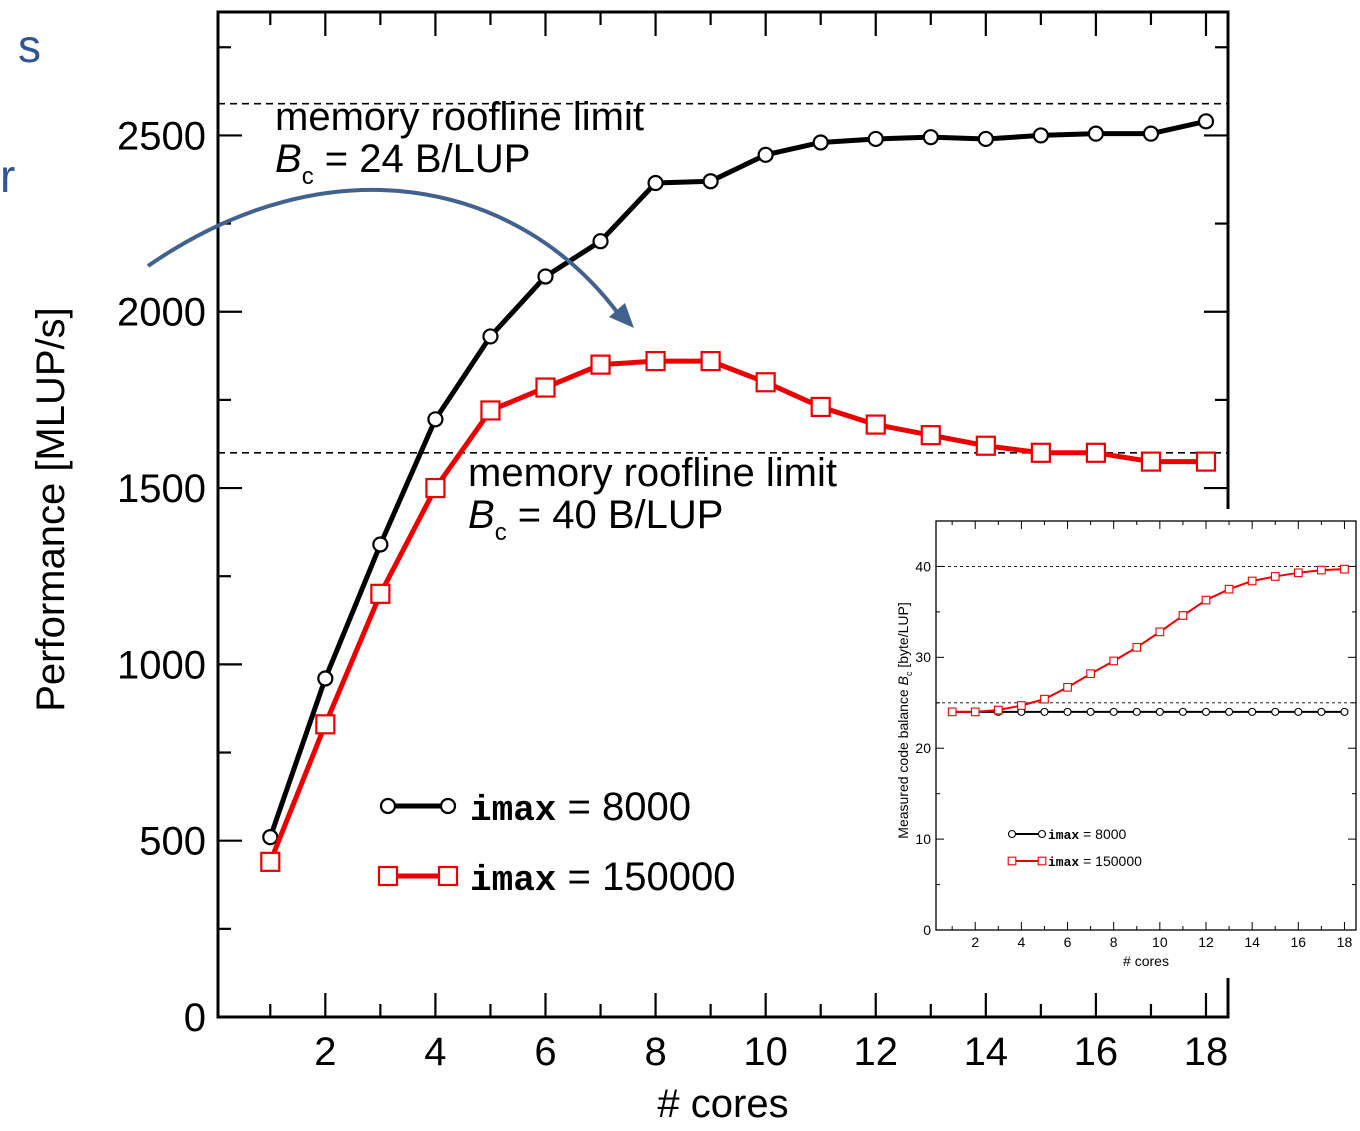 The width and height of the screenshot is (1360, 1131). Describe the element at coordinates (1252, 942) in the screenshot. I see `x-tick-label: 14` at that location.